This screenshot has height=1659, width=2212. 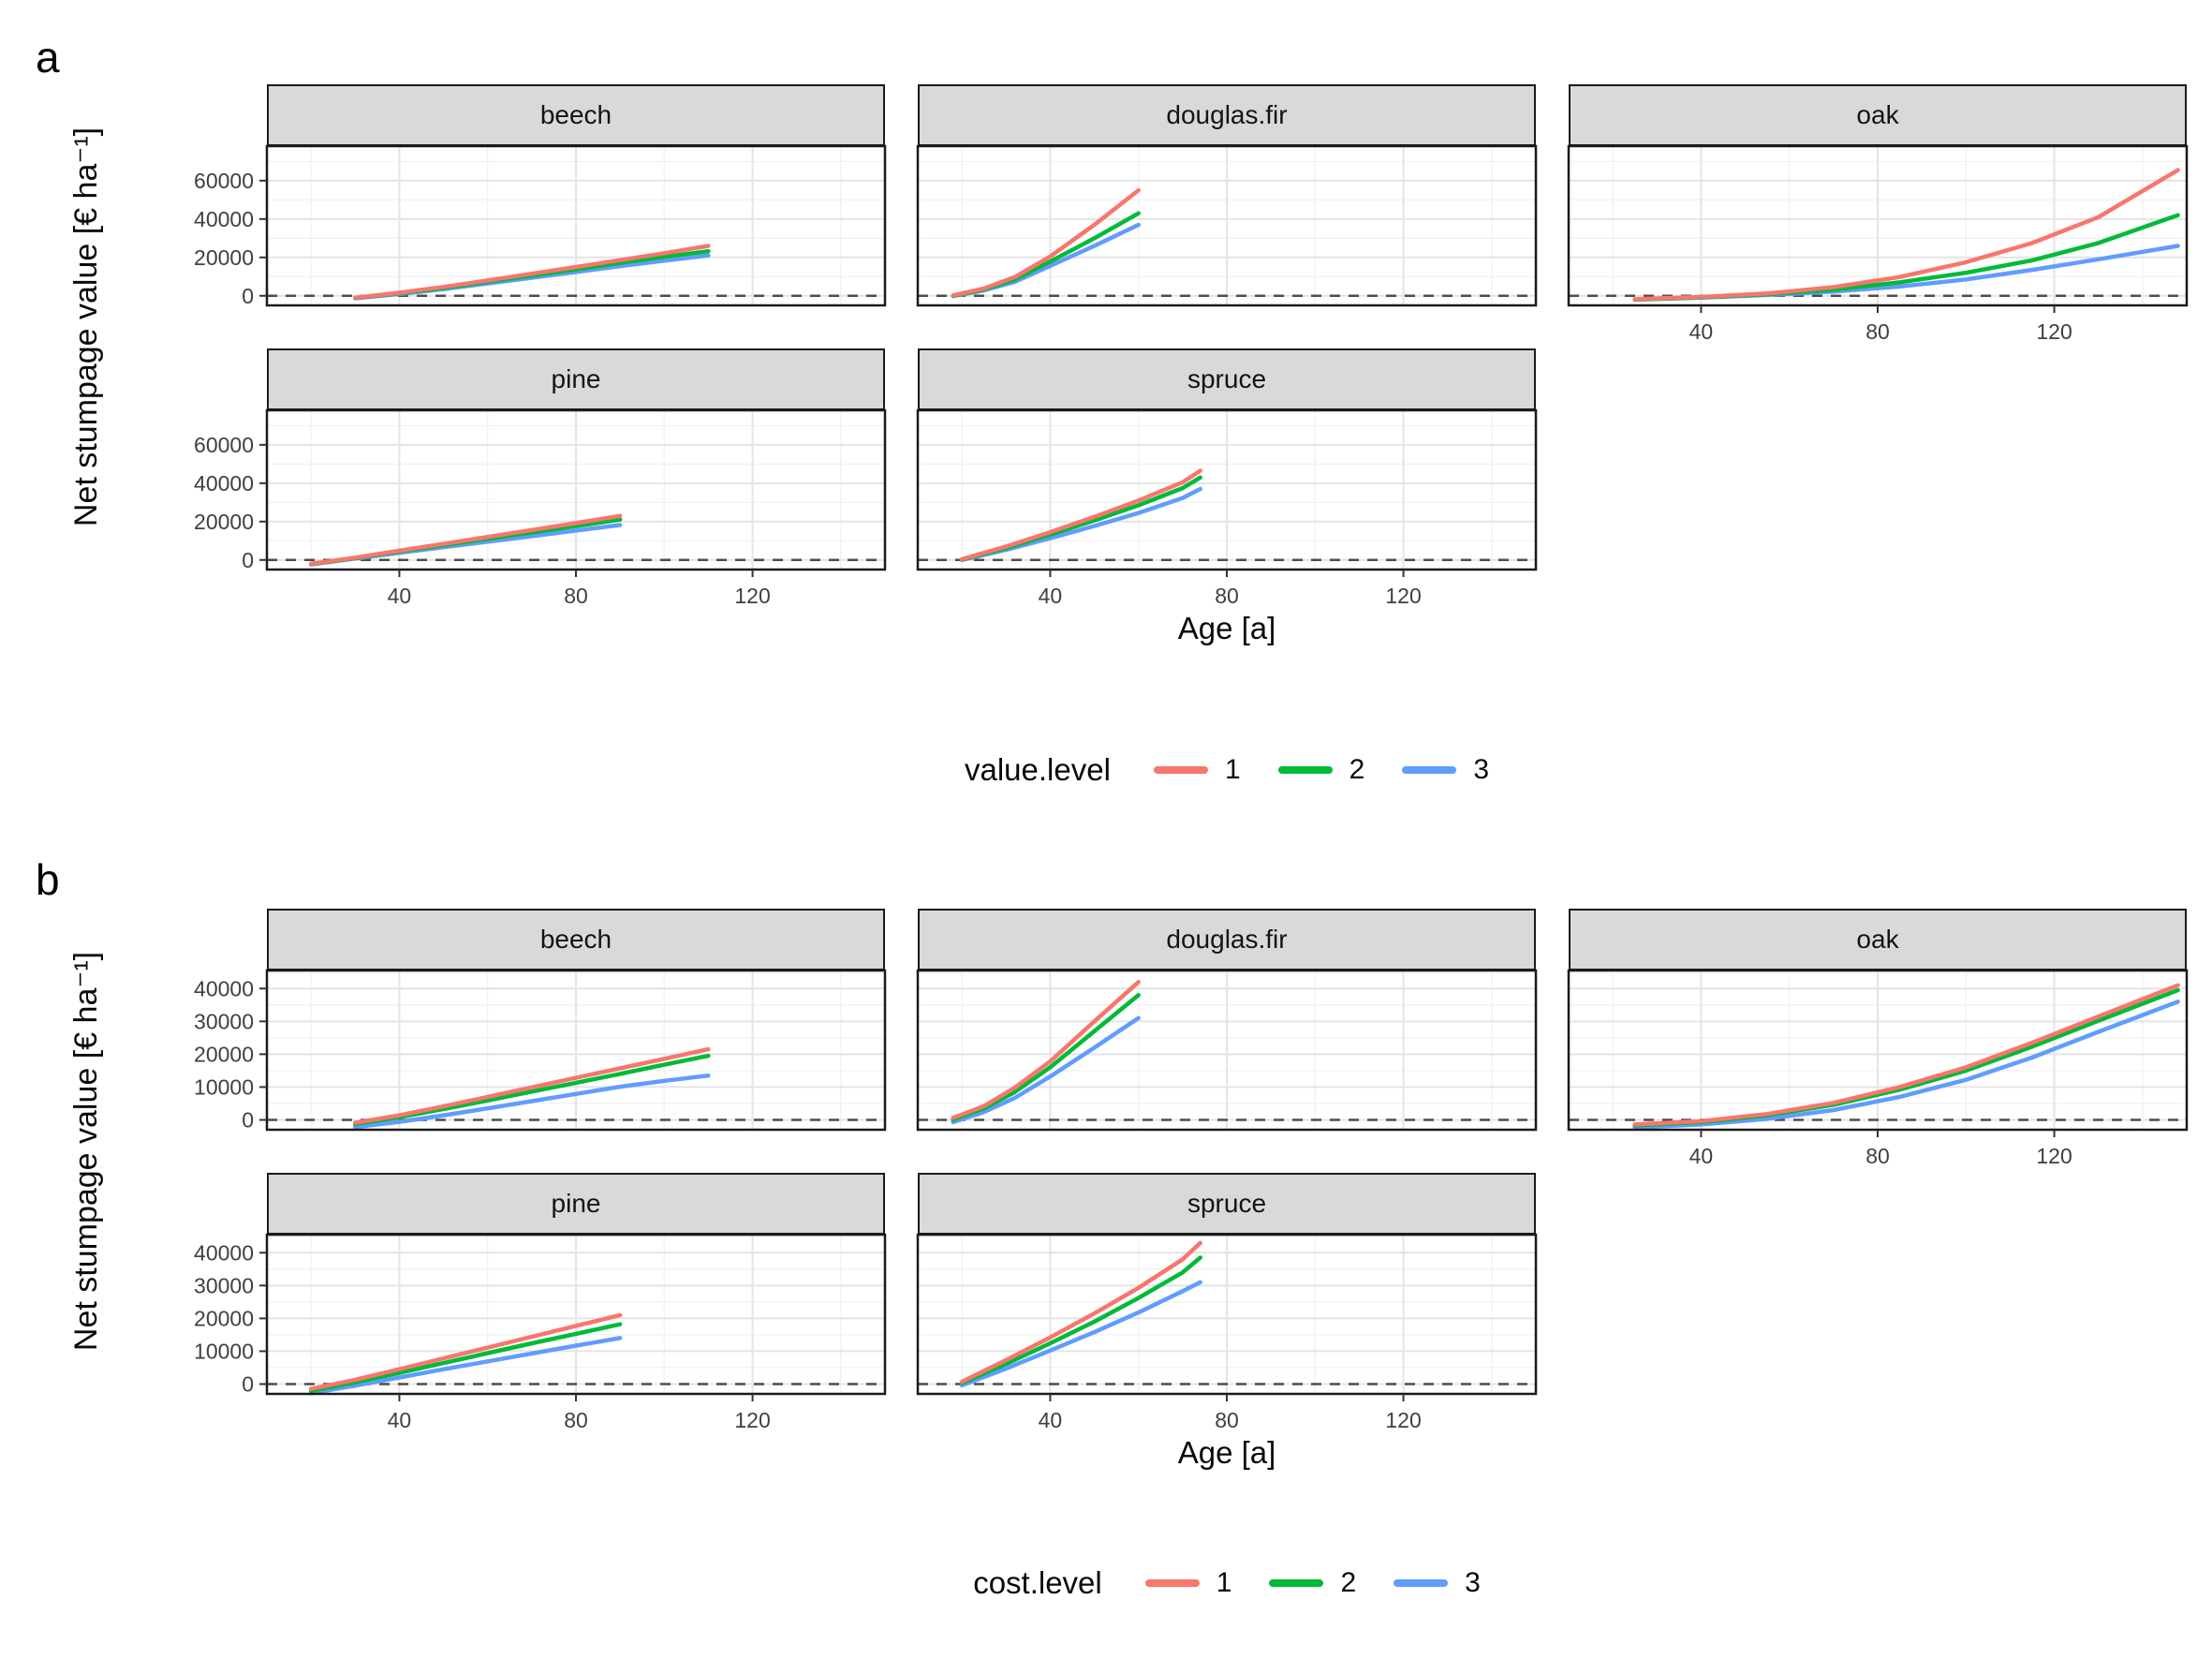 What do you see at coordinates (576, 1204) in the screenshot?
I see `facet-strip-pine-b: pine` at bounding box center [576, 1204].